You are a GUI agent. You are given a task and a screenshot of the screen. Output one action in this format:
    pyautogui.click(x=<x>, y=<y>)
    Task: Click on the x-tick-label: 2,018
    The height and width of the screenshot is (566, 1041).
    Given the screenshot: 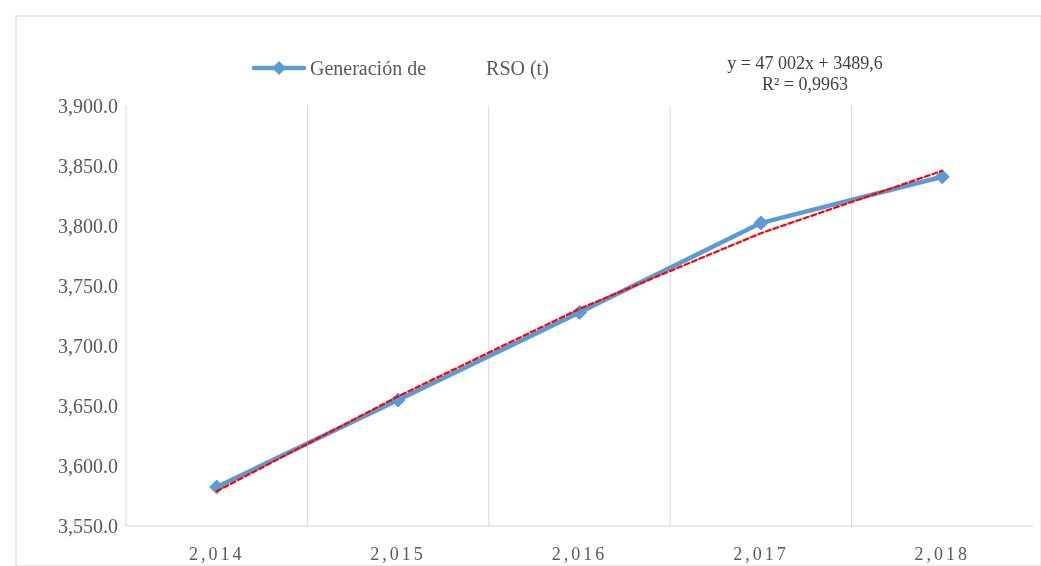 What is the action you would take?
    pyautogui.click(x=942, y=554)
    